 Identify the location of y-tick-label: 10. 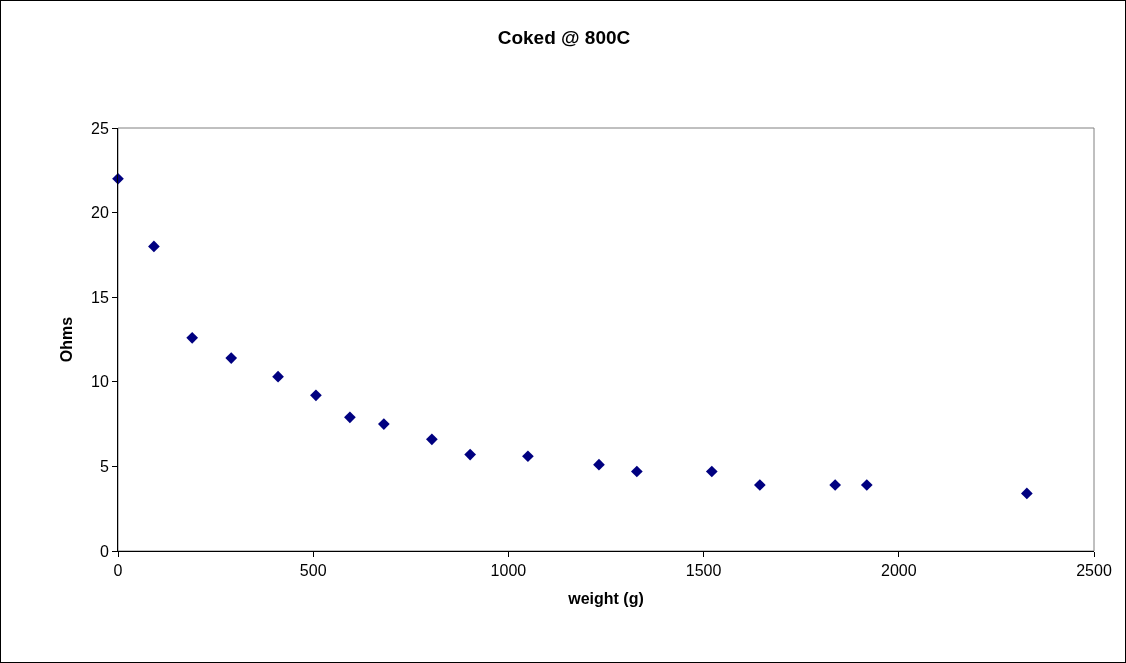
(100, 382).